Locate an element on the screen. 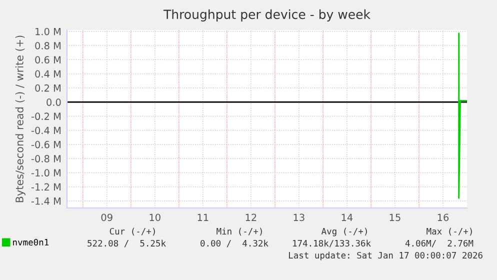 The width and height of the screenshot is (497, 280). y-axis-title: Bytes/second read (-) / write (+) is located at coordinates (20, 119).